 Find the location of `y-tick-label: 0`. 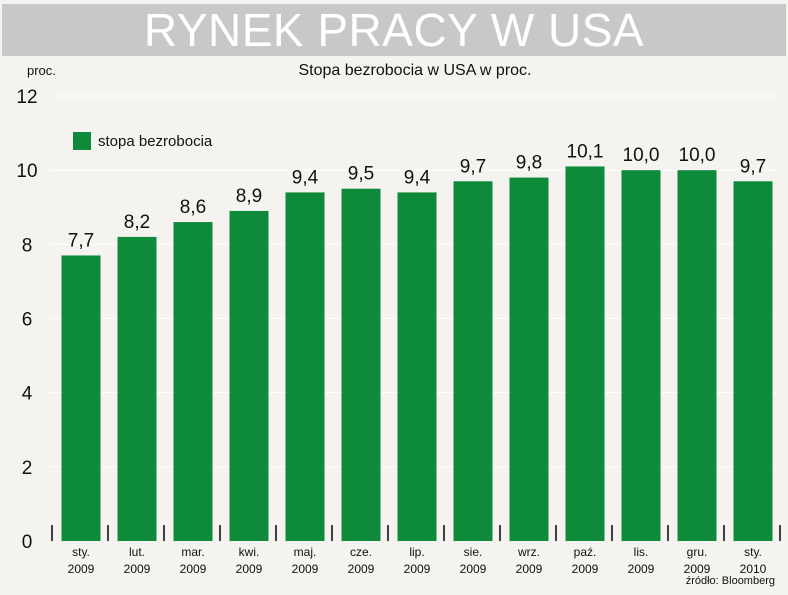

y-tick-label: 0 is located at coordinates (27, 542).